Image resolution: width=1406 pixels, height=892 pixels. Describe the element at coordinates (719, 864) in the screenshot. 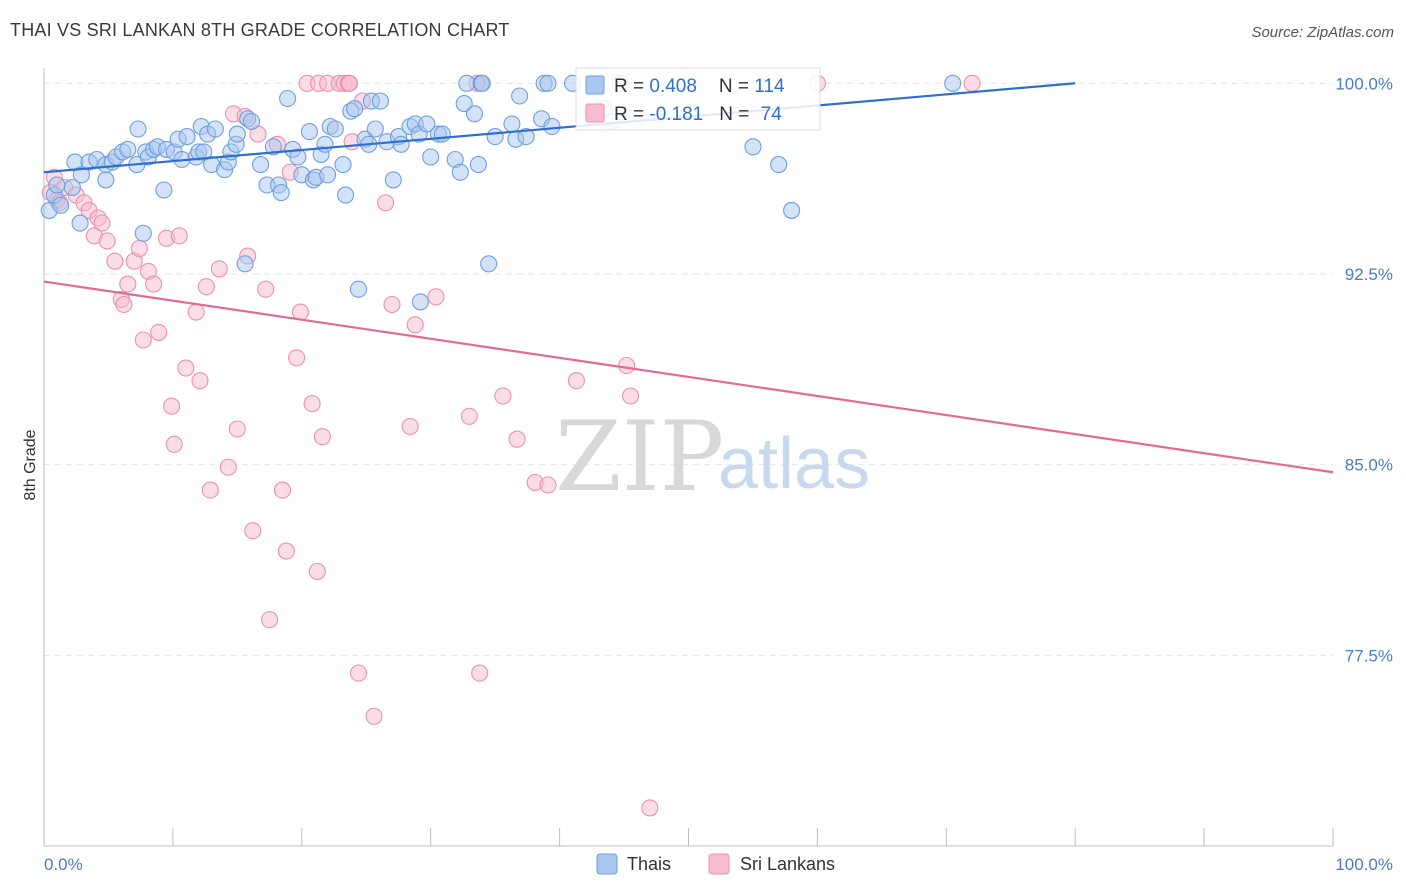

I see `legend-swatch-sri-lankans` at that location.